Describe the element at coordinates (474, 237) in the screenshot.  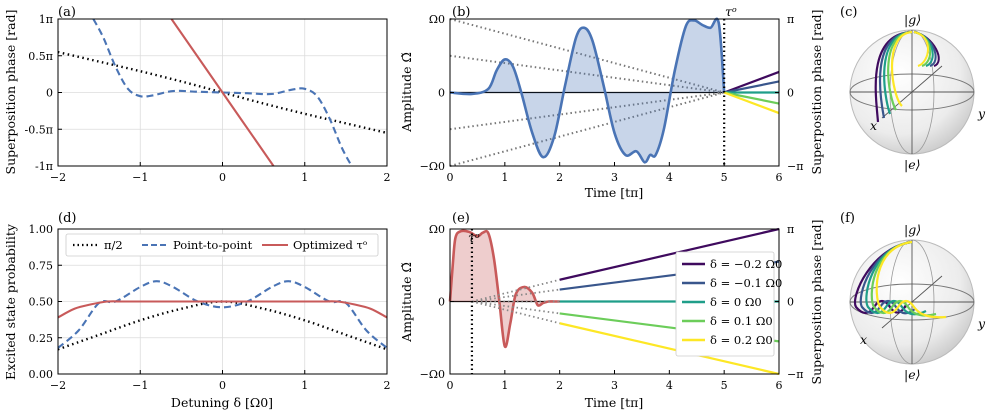
I see `panel-e-tau-annotation: τᵒ` at that location.